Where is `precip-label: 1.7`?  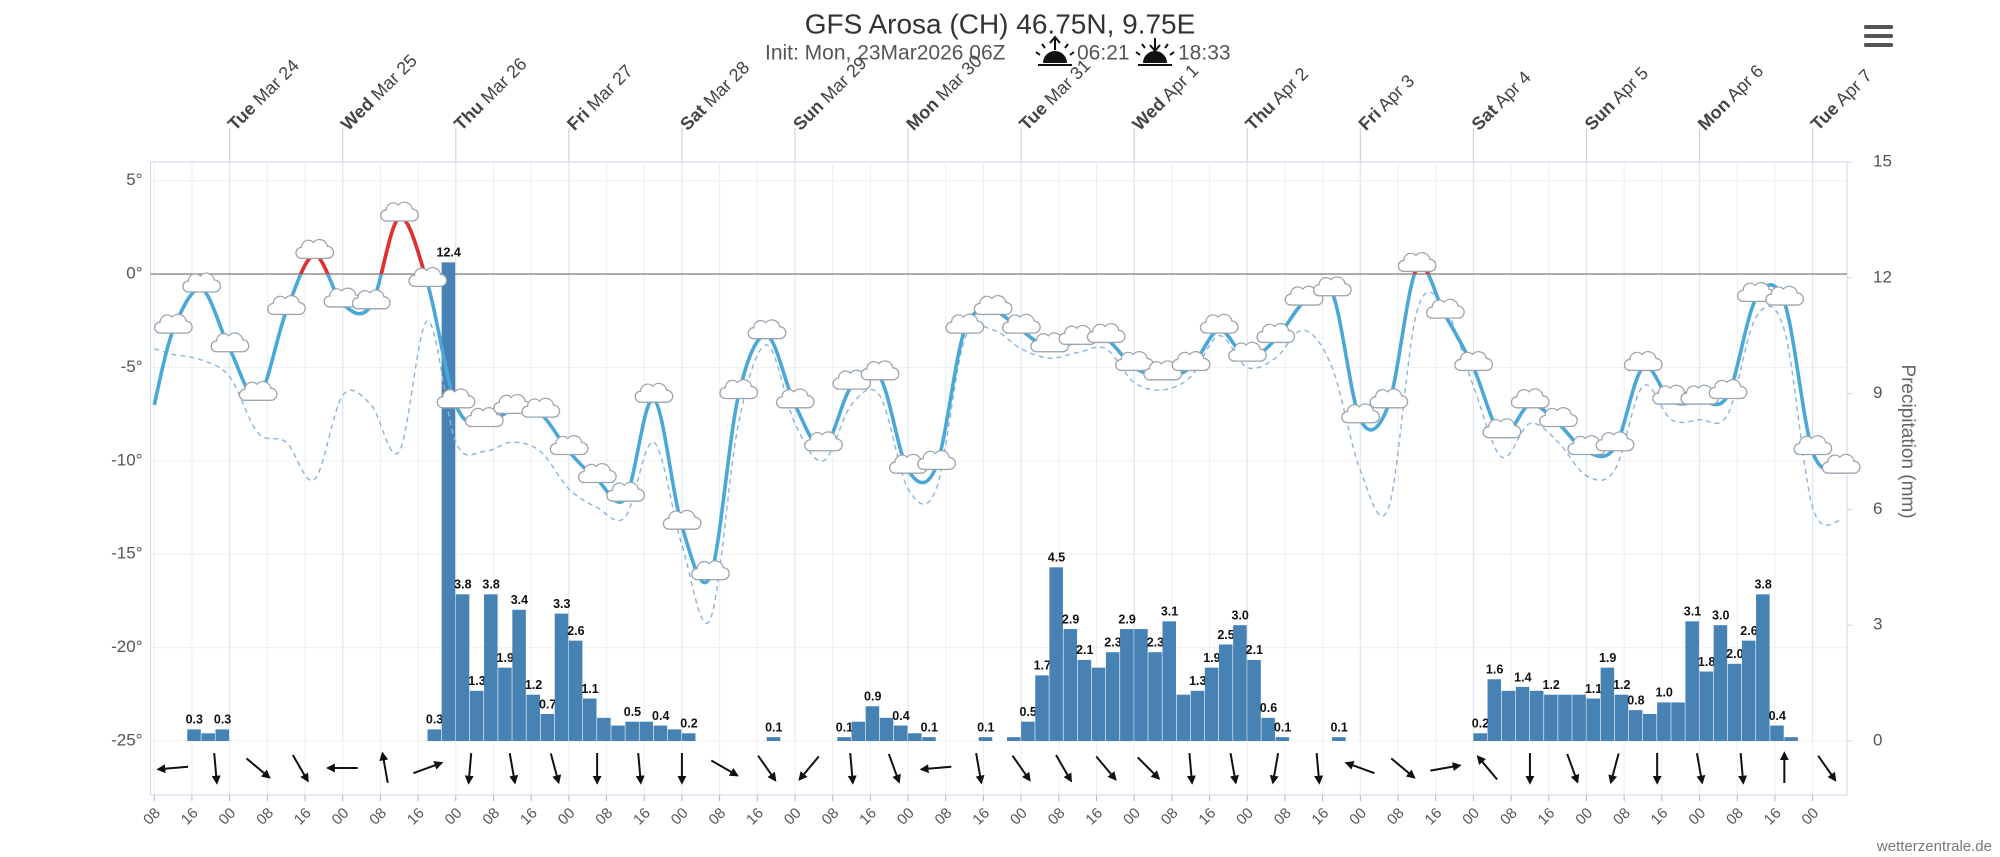 precip-label: 1.7 is located at coordinates (1042, 666).